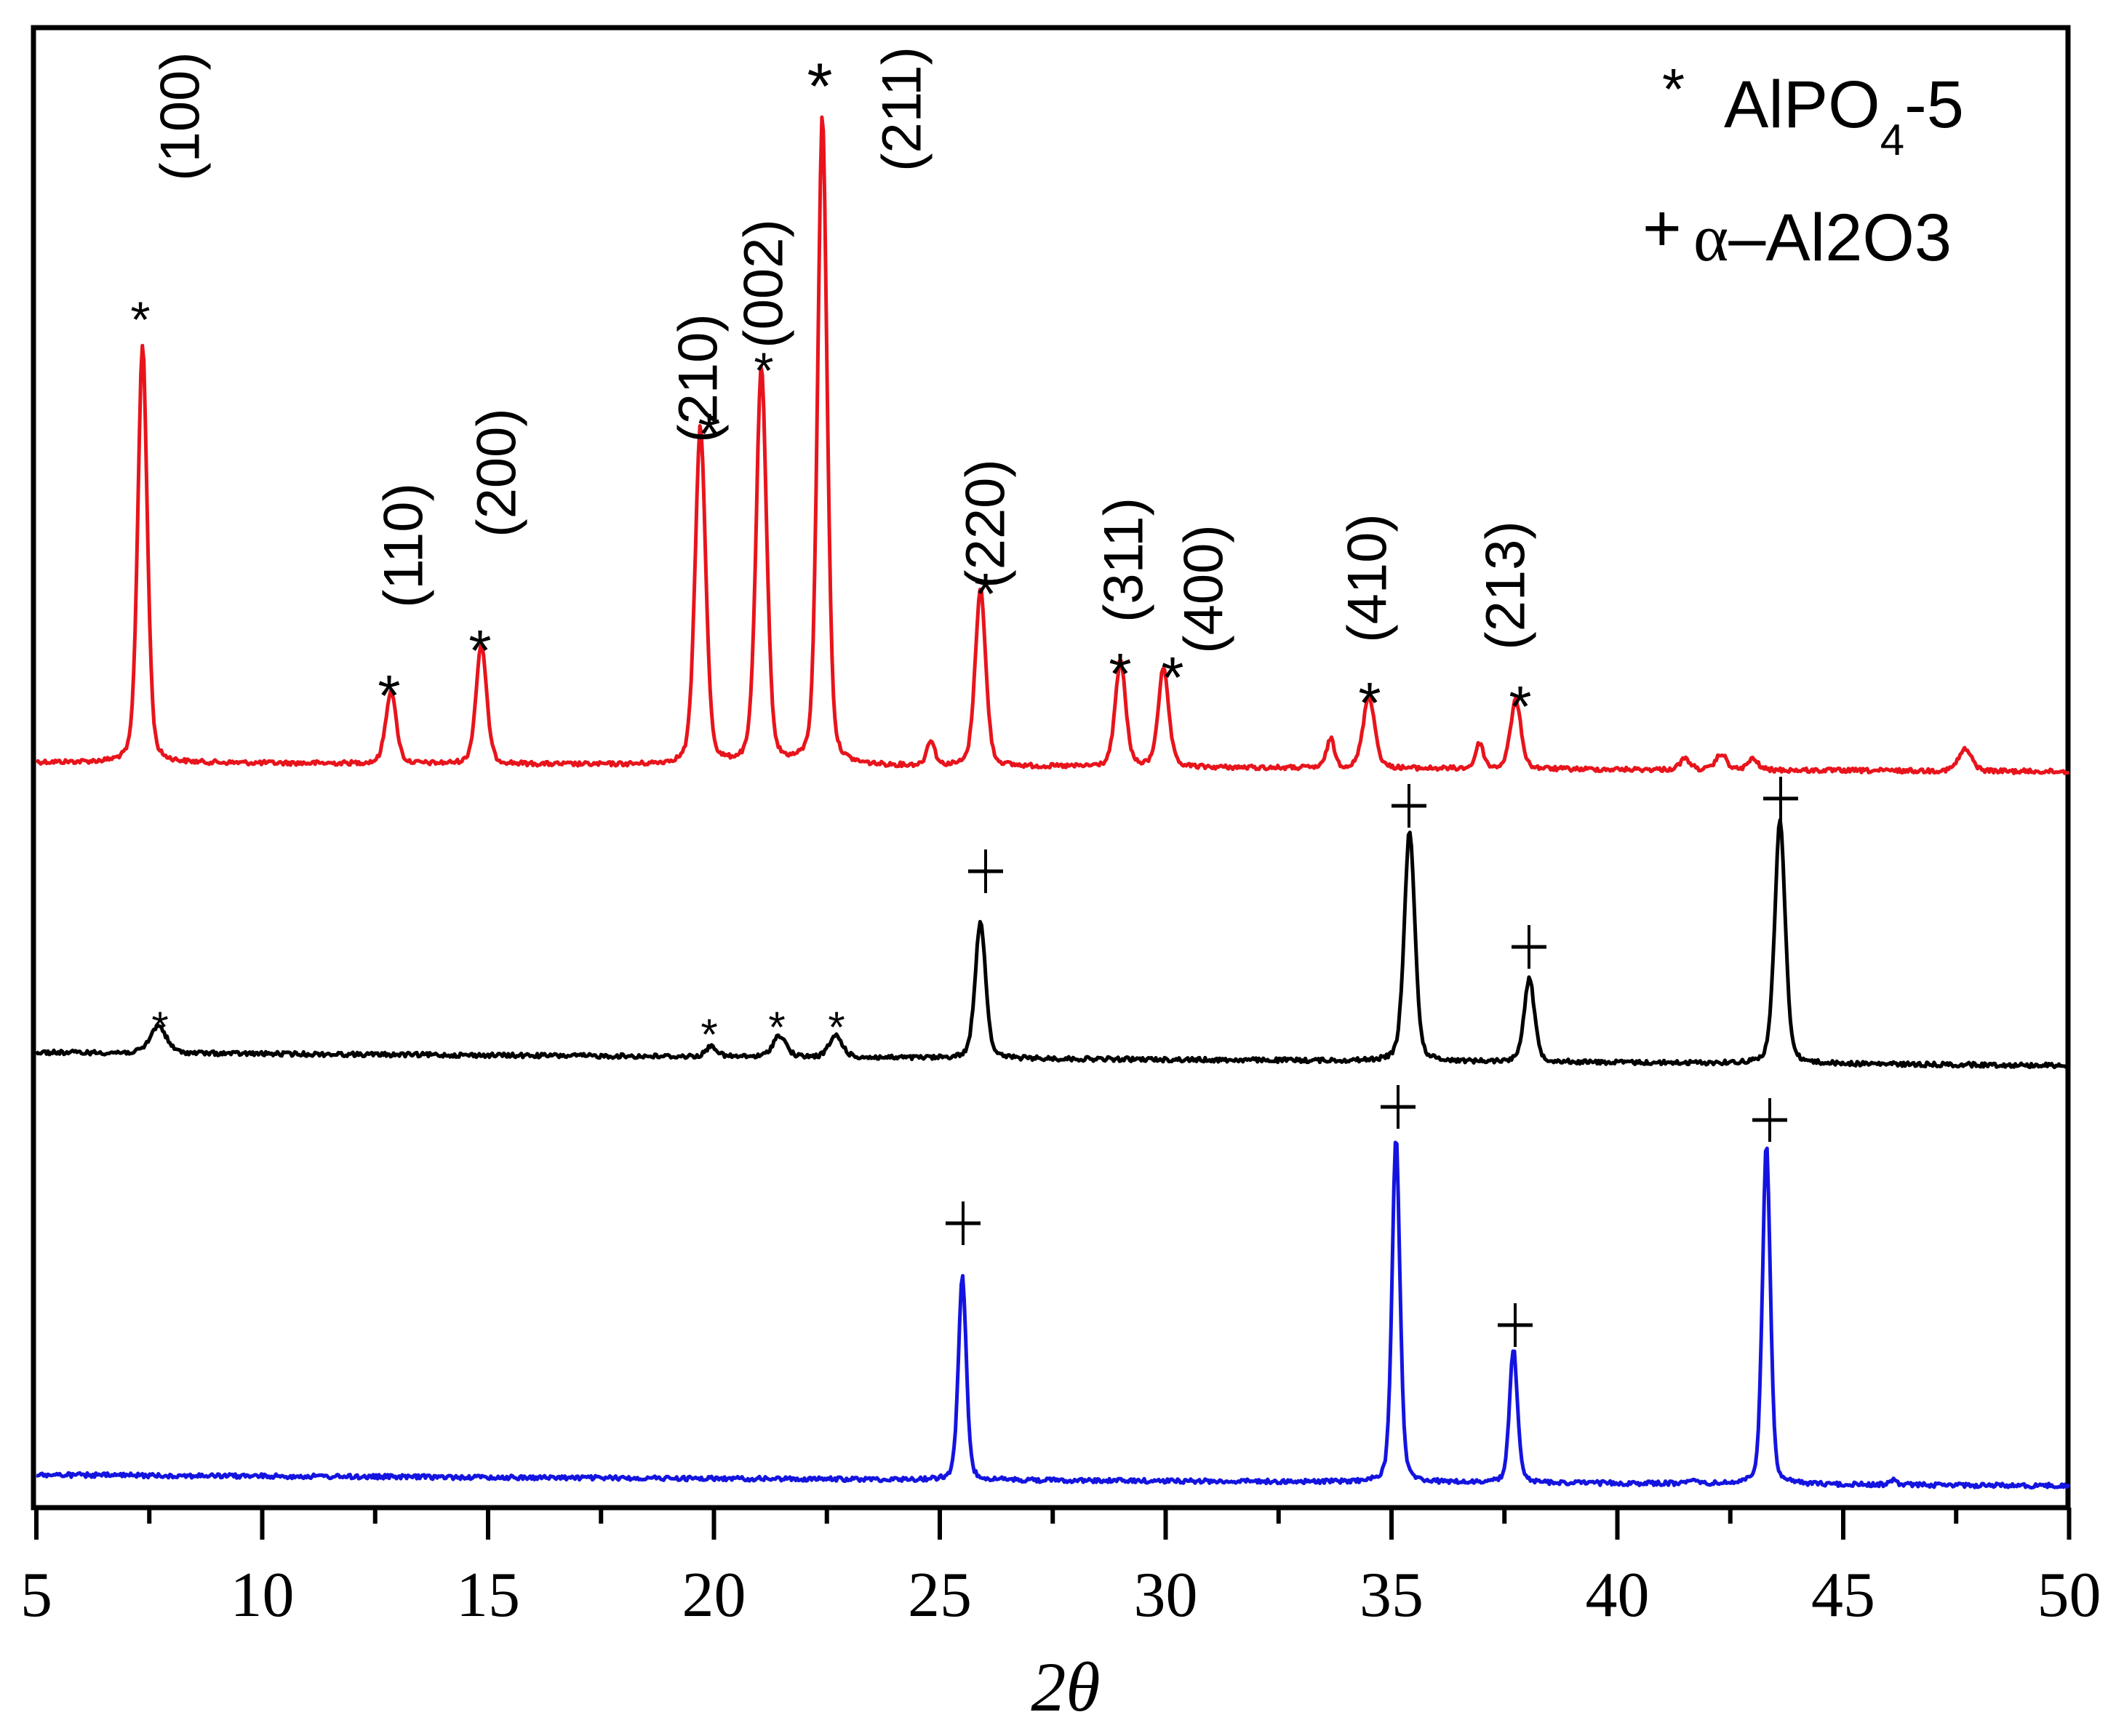  I want to click on x-tick-label: 15, so click(488, 1595).